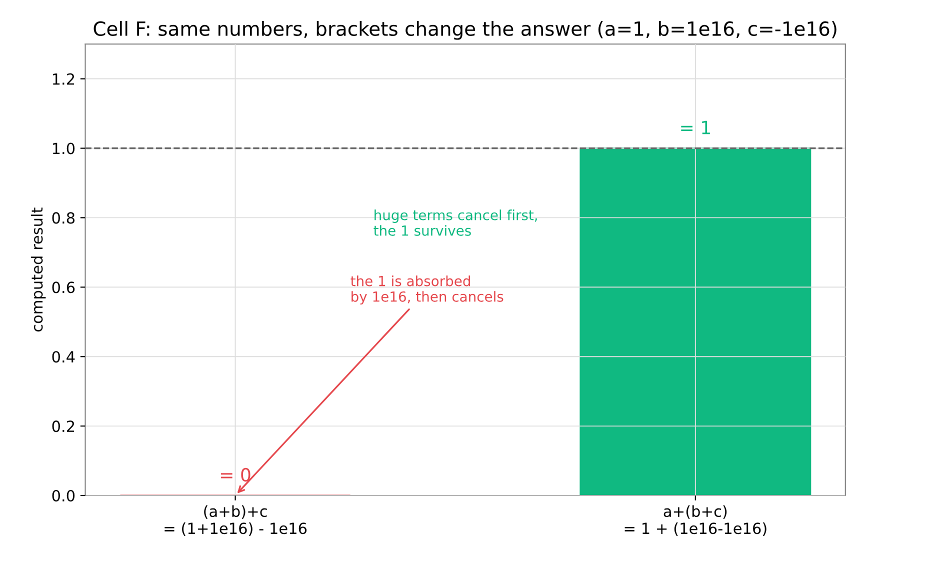 The image size is (927, 565). I want to click on annotation: the 1 is absorbed by 1e16, then cancels, so click(427, 290).